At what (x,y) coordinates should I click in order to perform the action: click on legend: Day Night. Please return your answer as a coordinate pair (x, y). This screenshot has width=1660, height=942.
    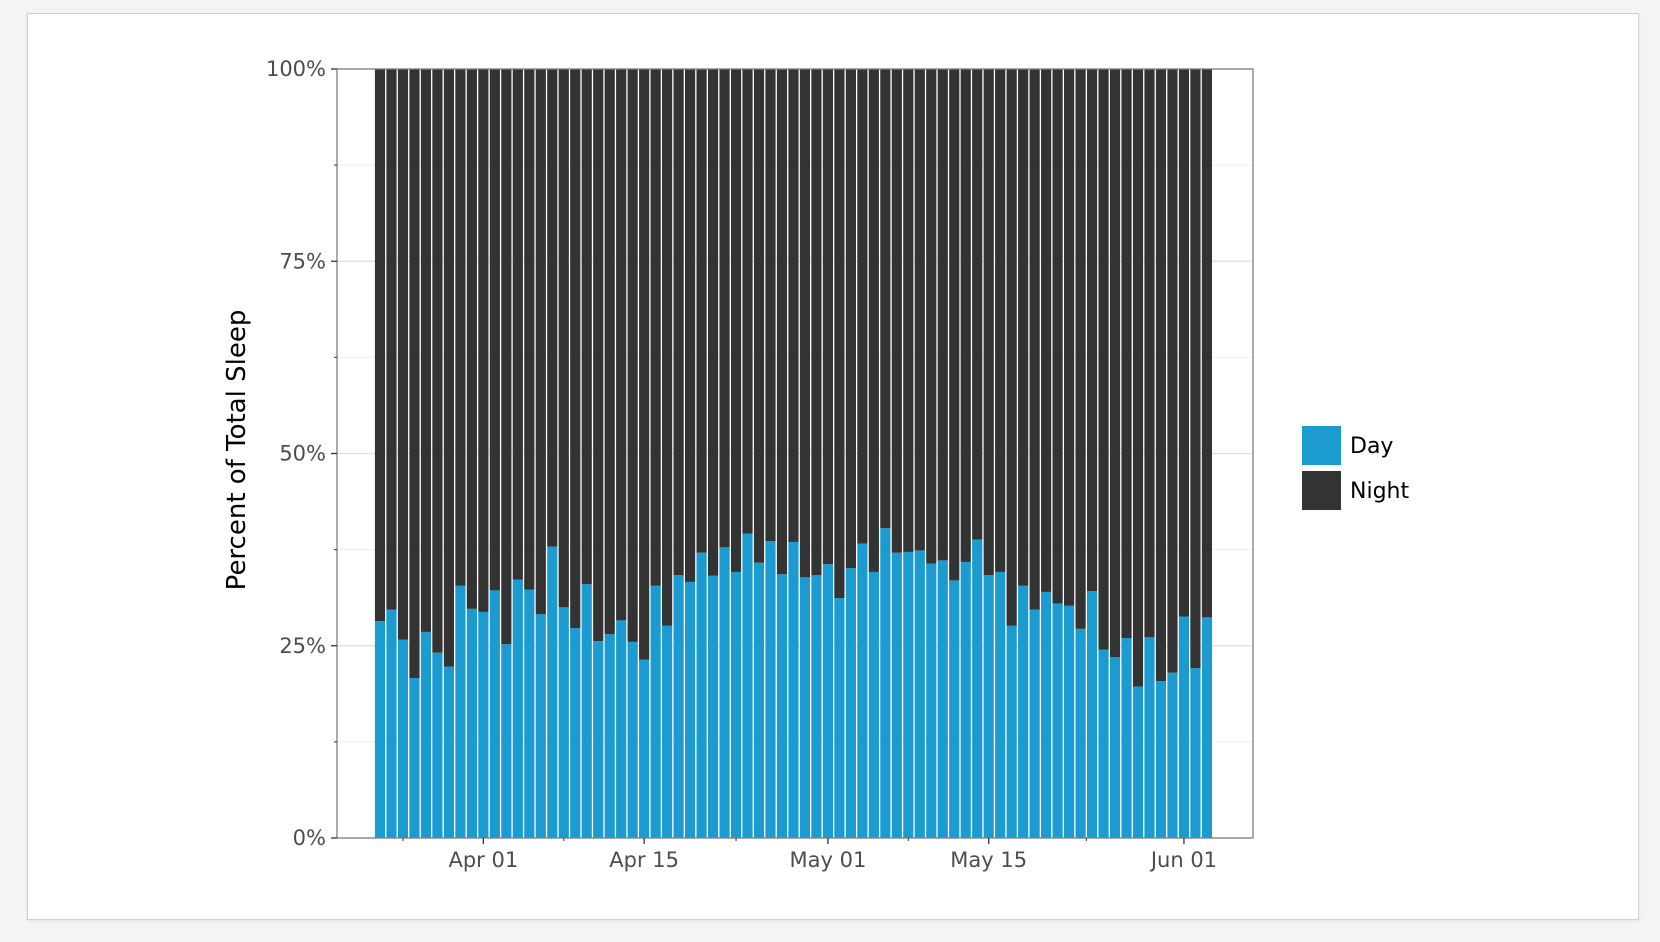
    Looking at the image, I should click on (1355, 468).